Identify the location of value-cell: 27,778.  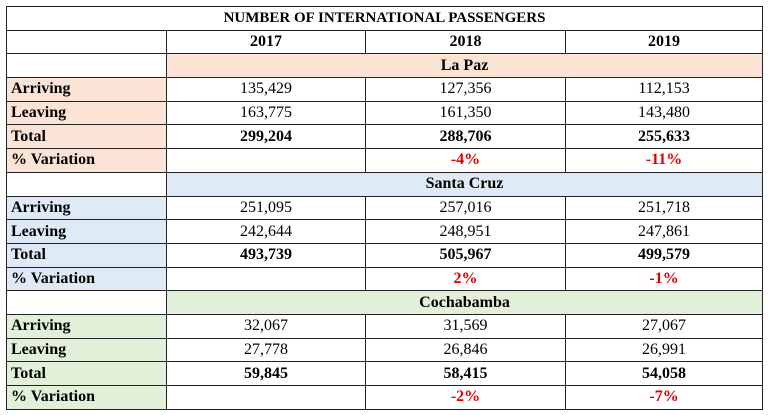
(266, 350).